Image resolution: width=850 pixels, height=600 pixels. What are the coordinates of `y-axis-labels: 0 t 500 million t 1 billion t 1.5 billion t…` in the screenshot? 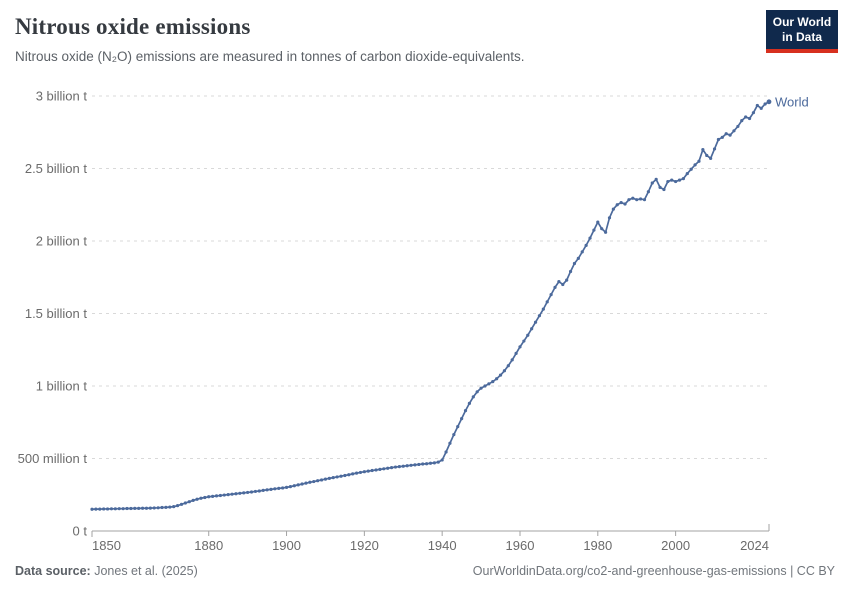 It's located at (53, 314).